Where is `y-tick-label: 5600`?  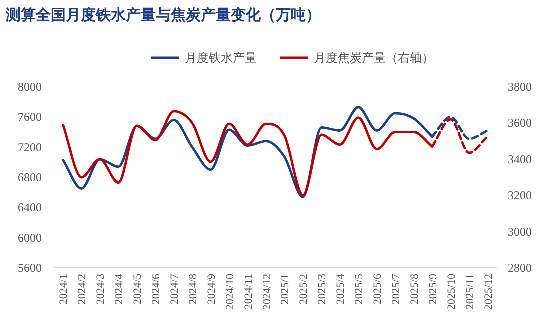
y-tick-label: 5600 is located at coordinates (30, 268).